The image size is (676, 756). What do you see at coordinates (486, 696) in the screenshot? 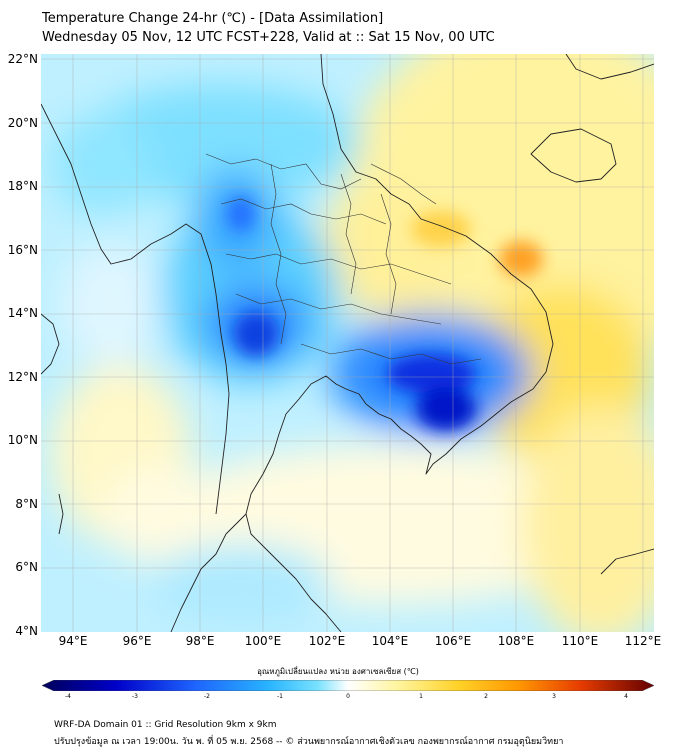
I see `colorbar-tick: 2` at bounding box center [486, 696].